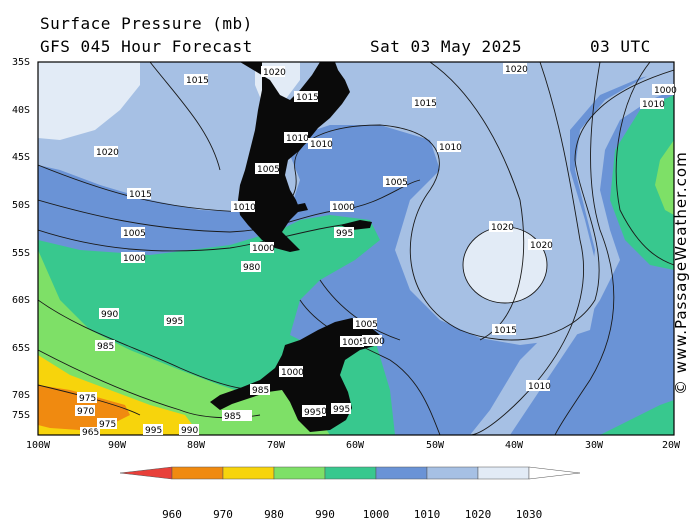  I want to click on forecast-time: 03 UTC, so click(620, 46).